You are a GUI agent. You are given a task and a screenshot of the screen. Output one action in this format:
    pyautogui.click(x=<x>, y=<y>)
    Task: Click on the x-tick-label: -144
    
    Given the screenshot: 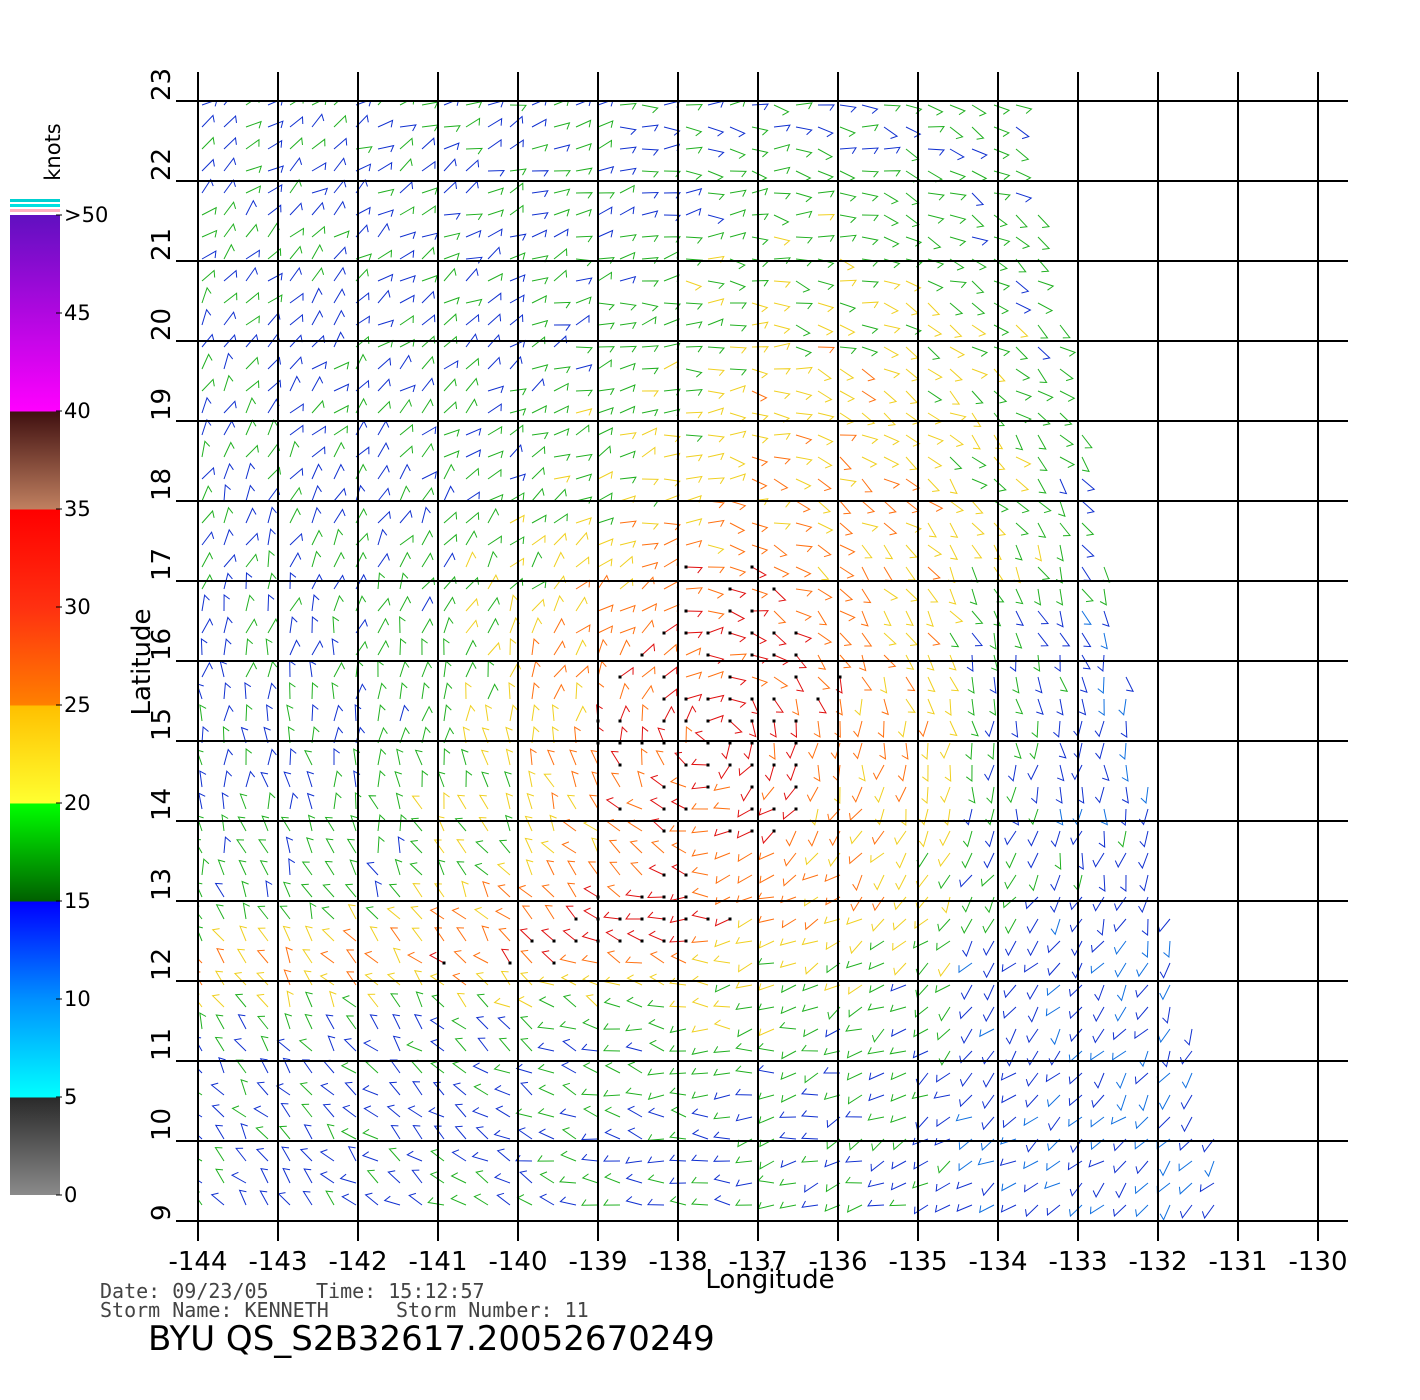 What is the action you would take?
    pyautogui.click(x=197, y=1262)
    